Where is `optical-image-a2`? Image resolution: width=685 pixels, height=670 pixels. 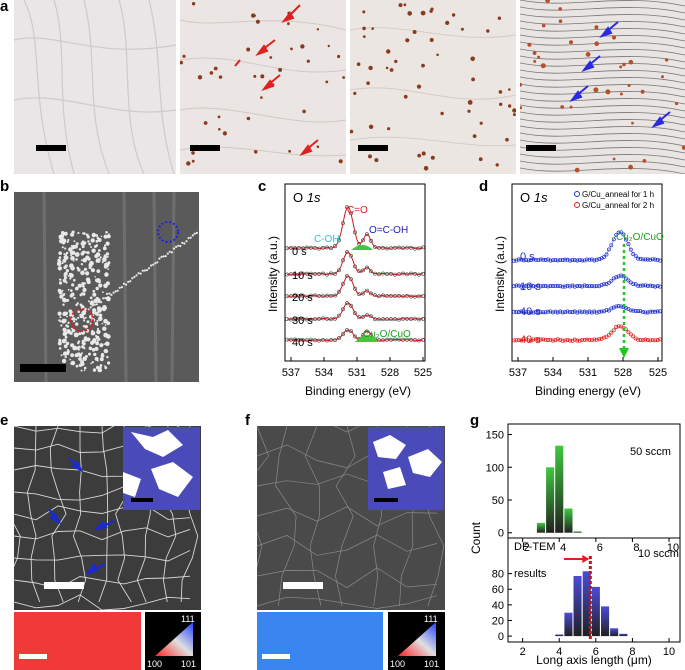 optical-image-a2 is located at coordinates (263, 87).